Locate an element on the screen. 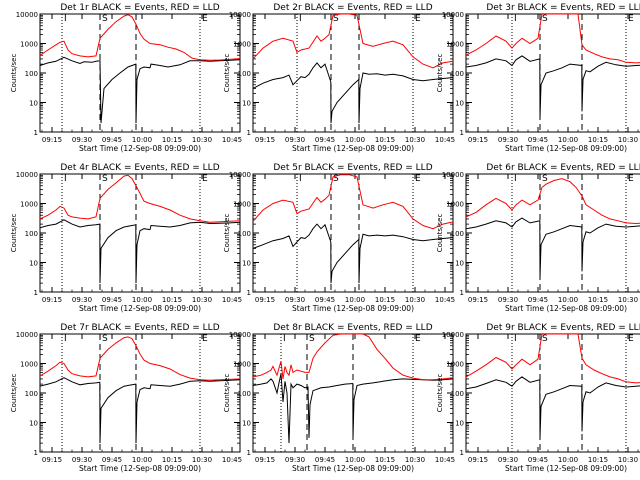 This screenshot has height=480, width=640. panel-title: Det 1r BLACK = Events, RED = LLD is located at coordinates (139, 8).